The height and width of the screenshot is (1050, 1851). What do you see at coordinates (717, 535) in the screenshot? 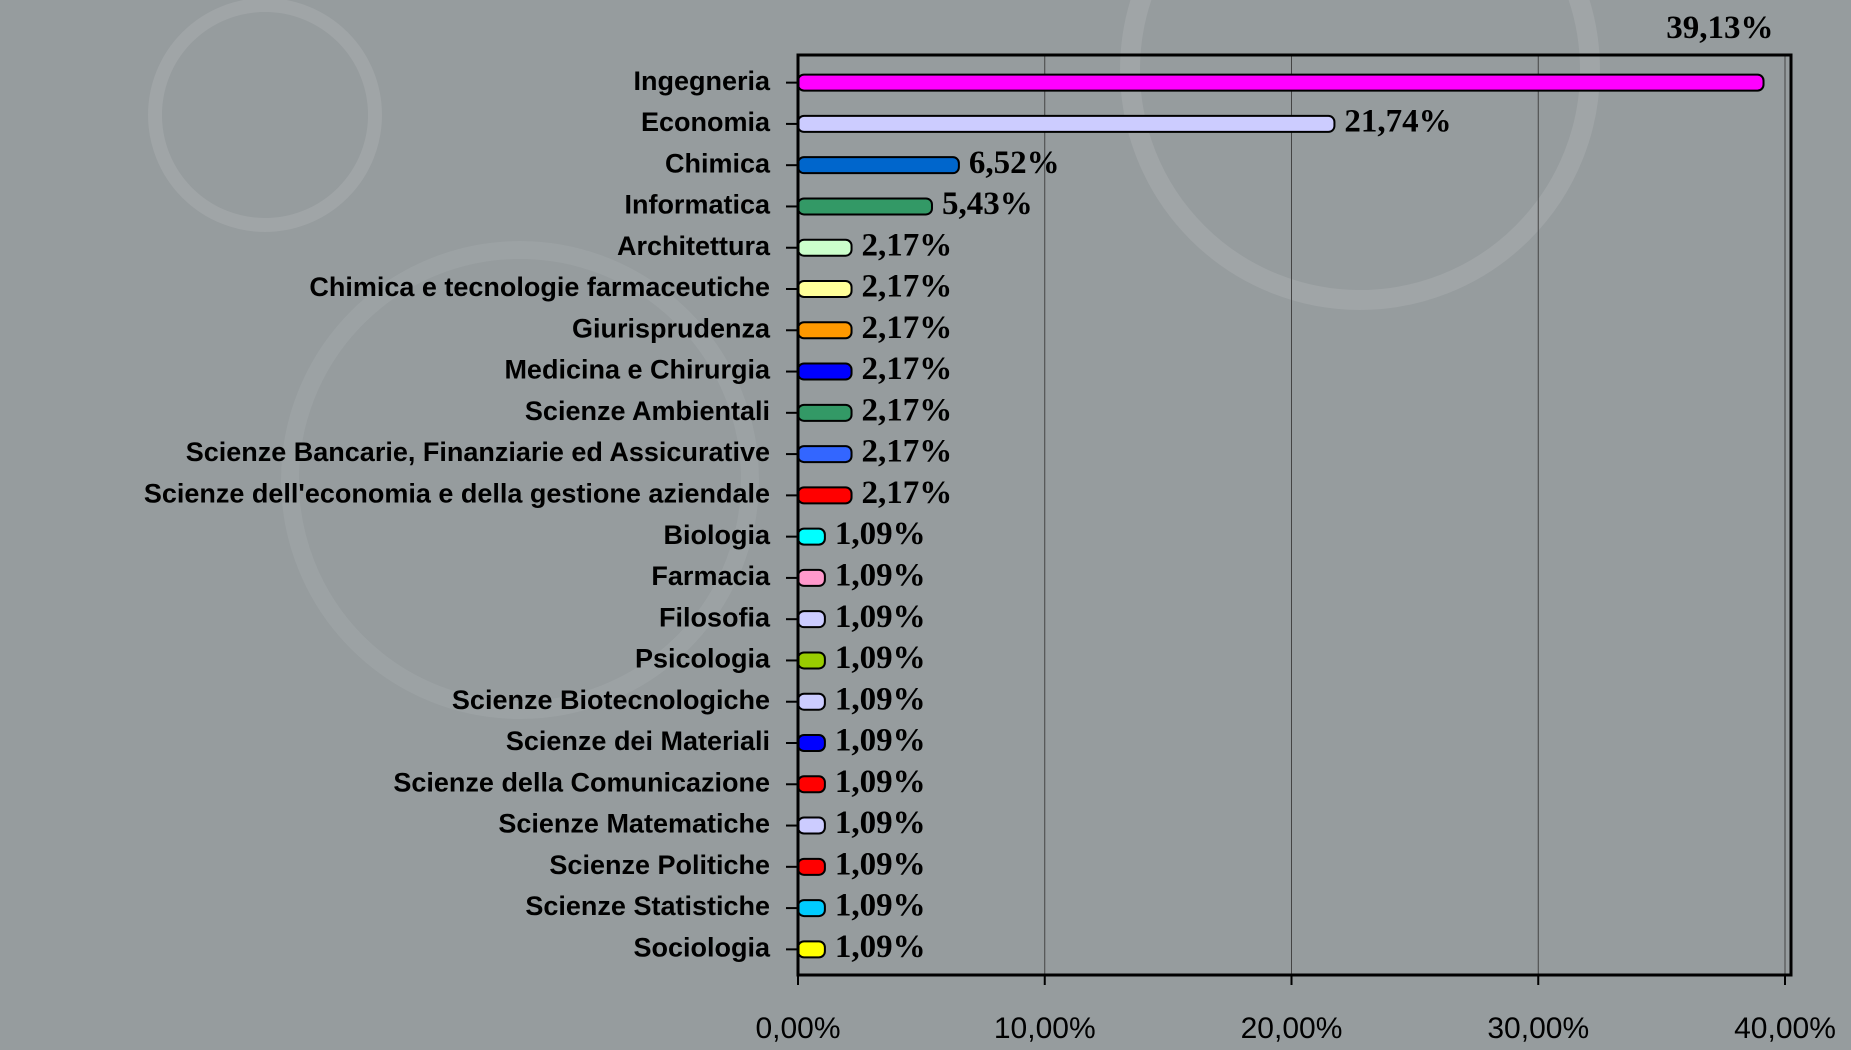
I see `y-tick-label: Biologia` at bounding box center [717, 535].